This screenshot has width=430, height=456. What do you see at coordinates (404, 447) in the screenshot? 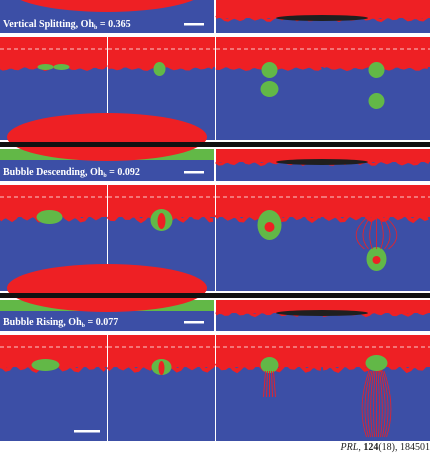
I see `citation-issue-page: (18), 184501` at bounding box center [404, 447].